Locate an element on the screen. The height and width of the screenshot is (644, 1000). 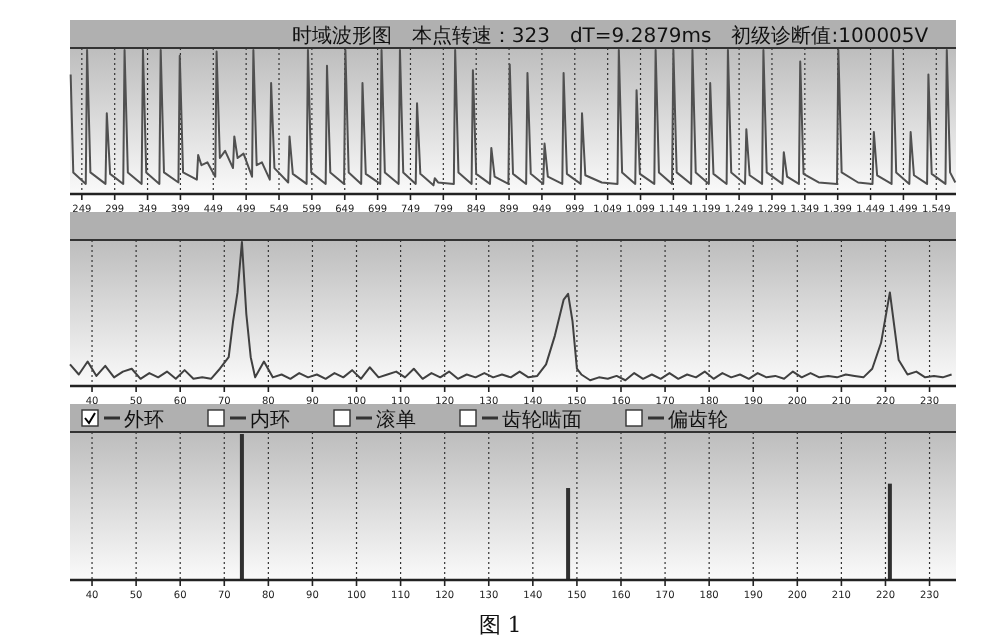
text: 内环 is located at coordinates (270, 420).